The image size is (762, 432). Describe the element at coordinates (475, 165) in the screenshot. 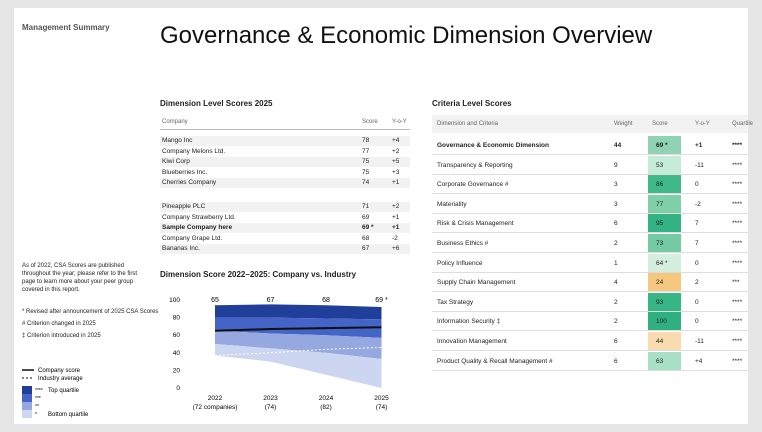

I see `cell: Transparency & Reporting` at that location.